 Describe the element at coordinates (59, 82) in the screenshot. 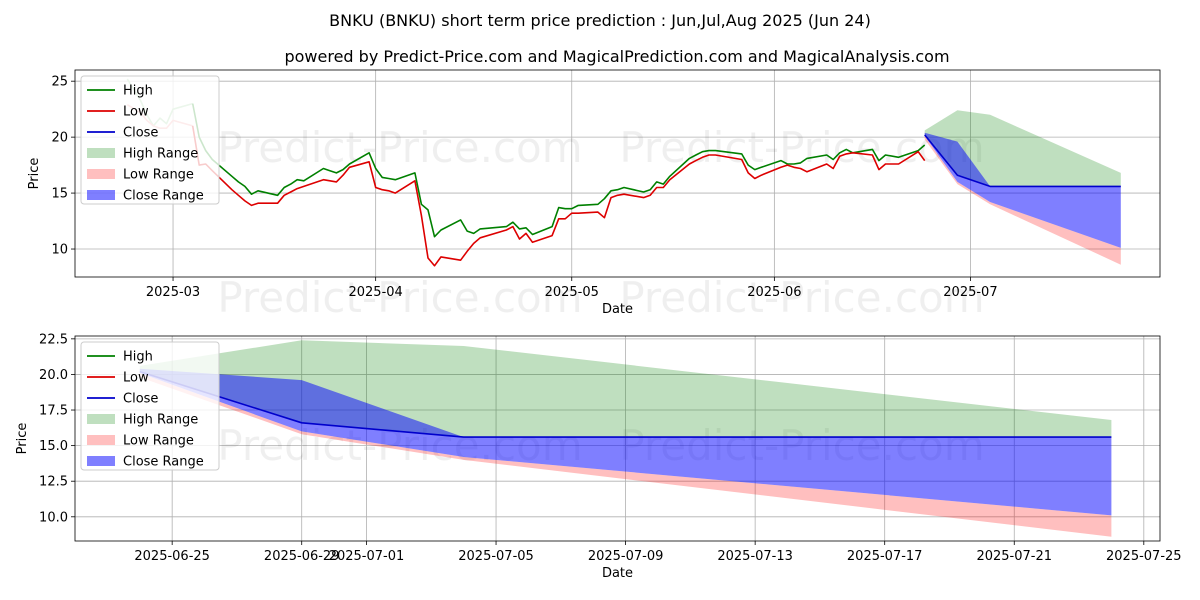

I see `y-tick-label: 25` at that location.